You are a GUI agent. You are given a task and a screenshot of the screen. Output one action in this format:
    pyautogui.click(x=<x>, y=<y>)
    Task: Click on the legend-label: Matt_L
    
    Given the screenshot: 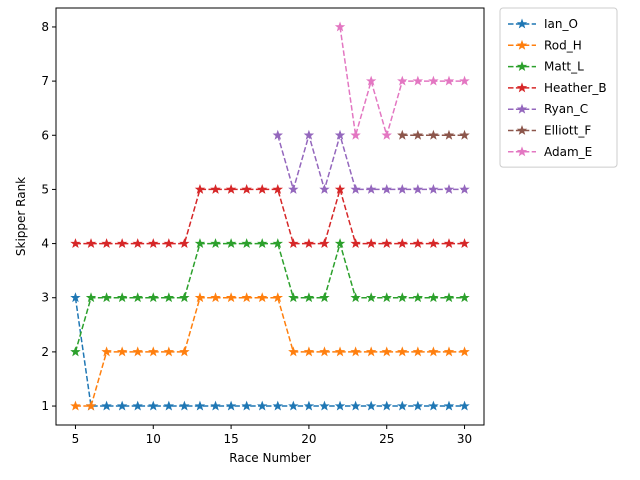 What is the action you would take?
    pyautogui.click(x=564, y=67)
    